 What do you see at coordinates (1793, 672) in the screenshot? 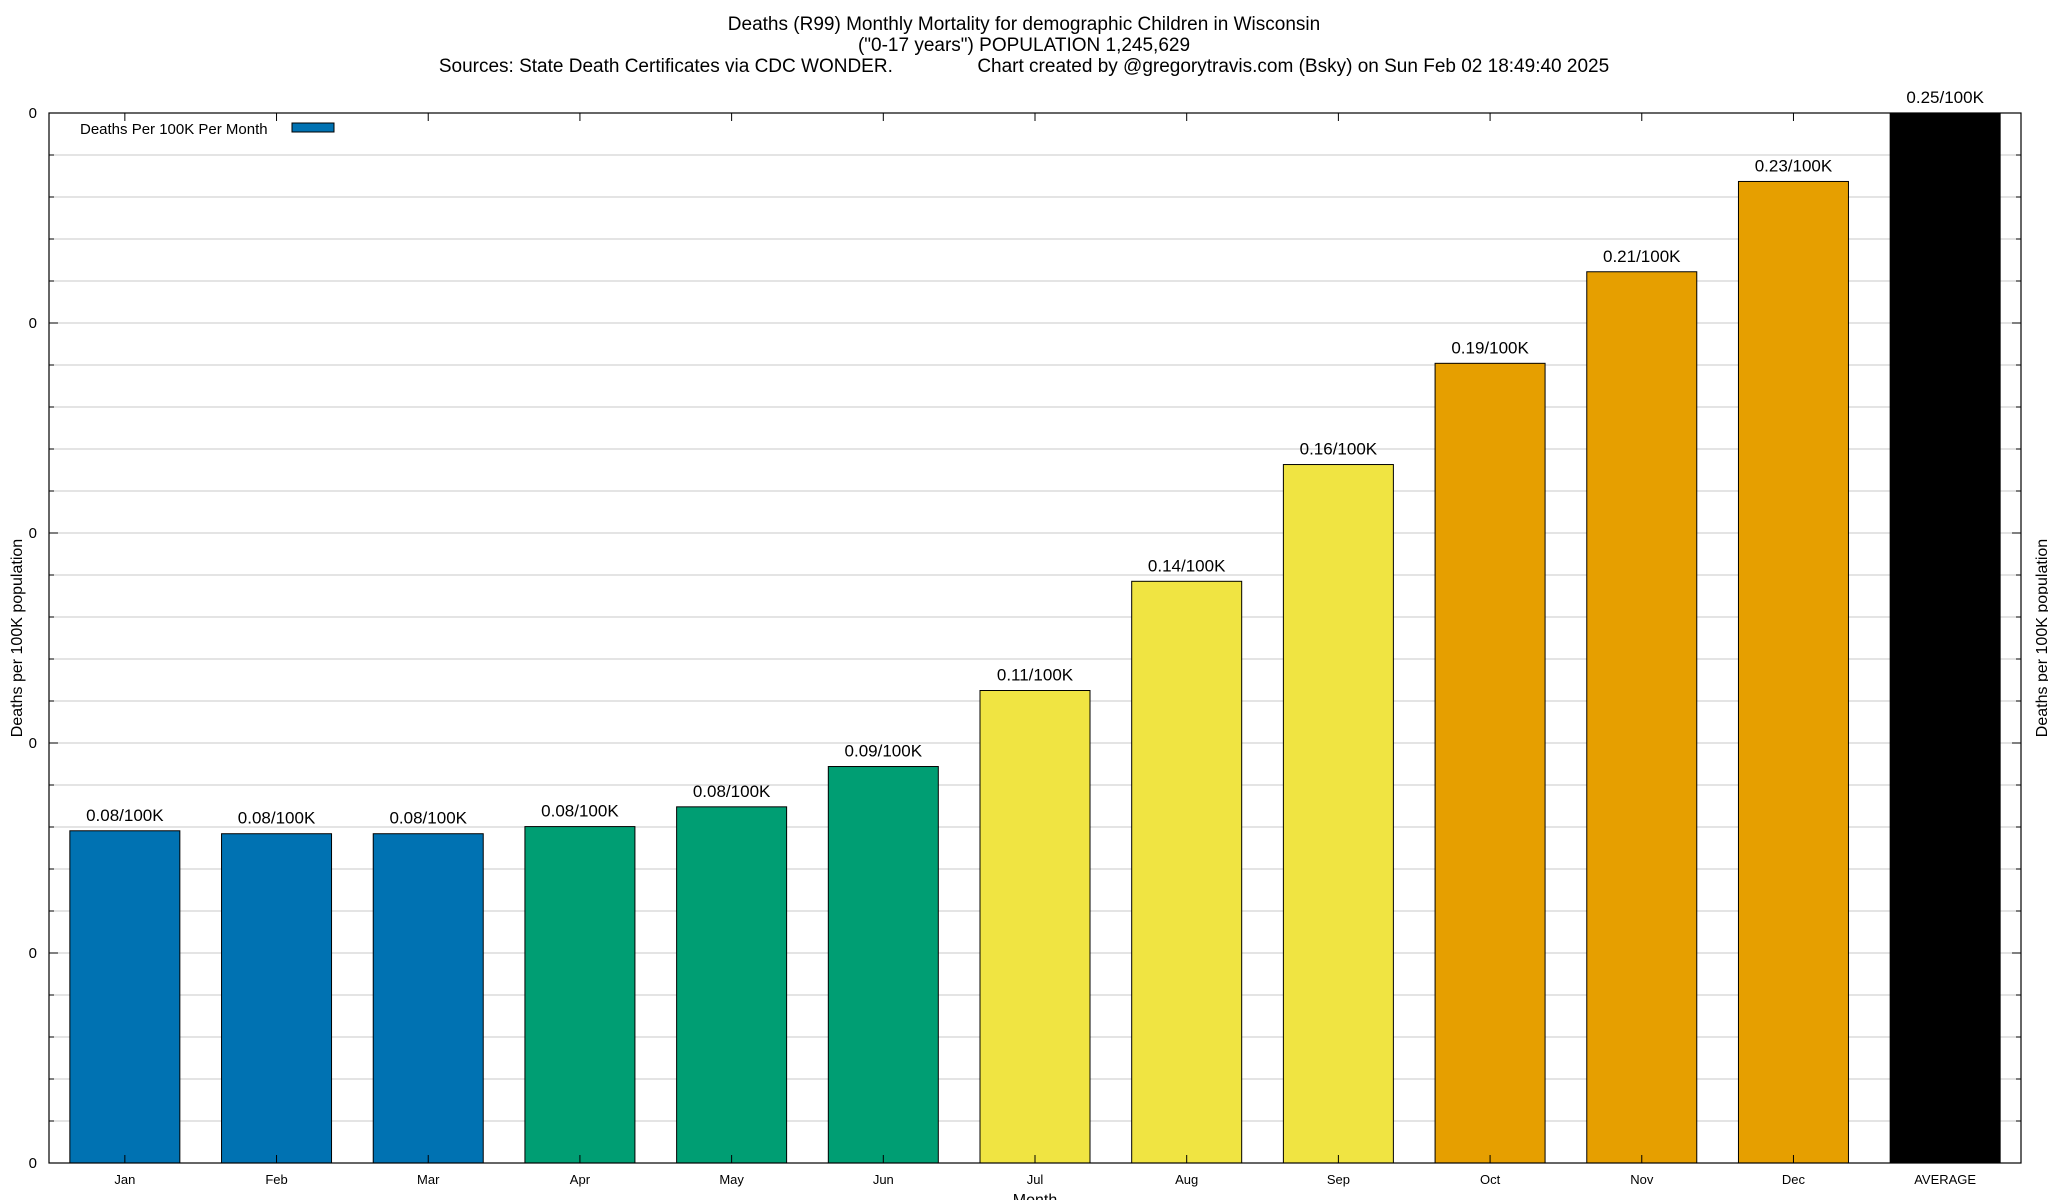
I see `bar-dec` at bounding box center [1793, 672].